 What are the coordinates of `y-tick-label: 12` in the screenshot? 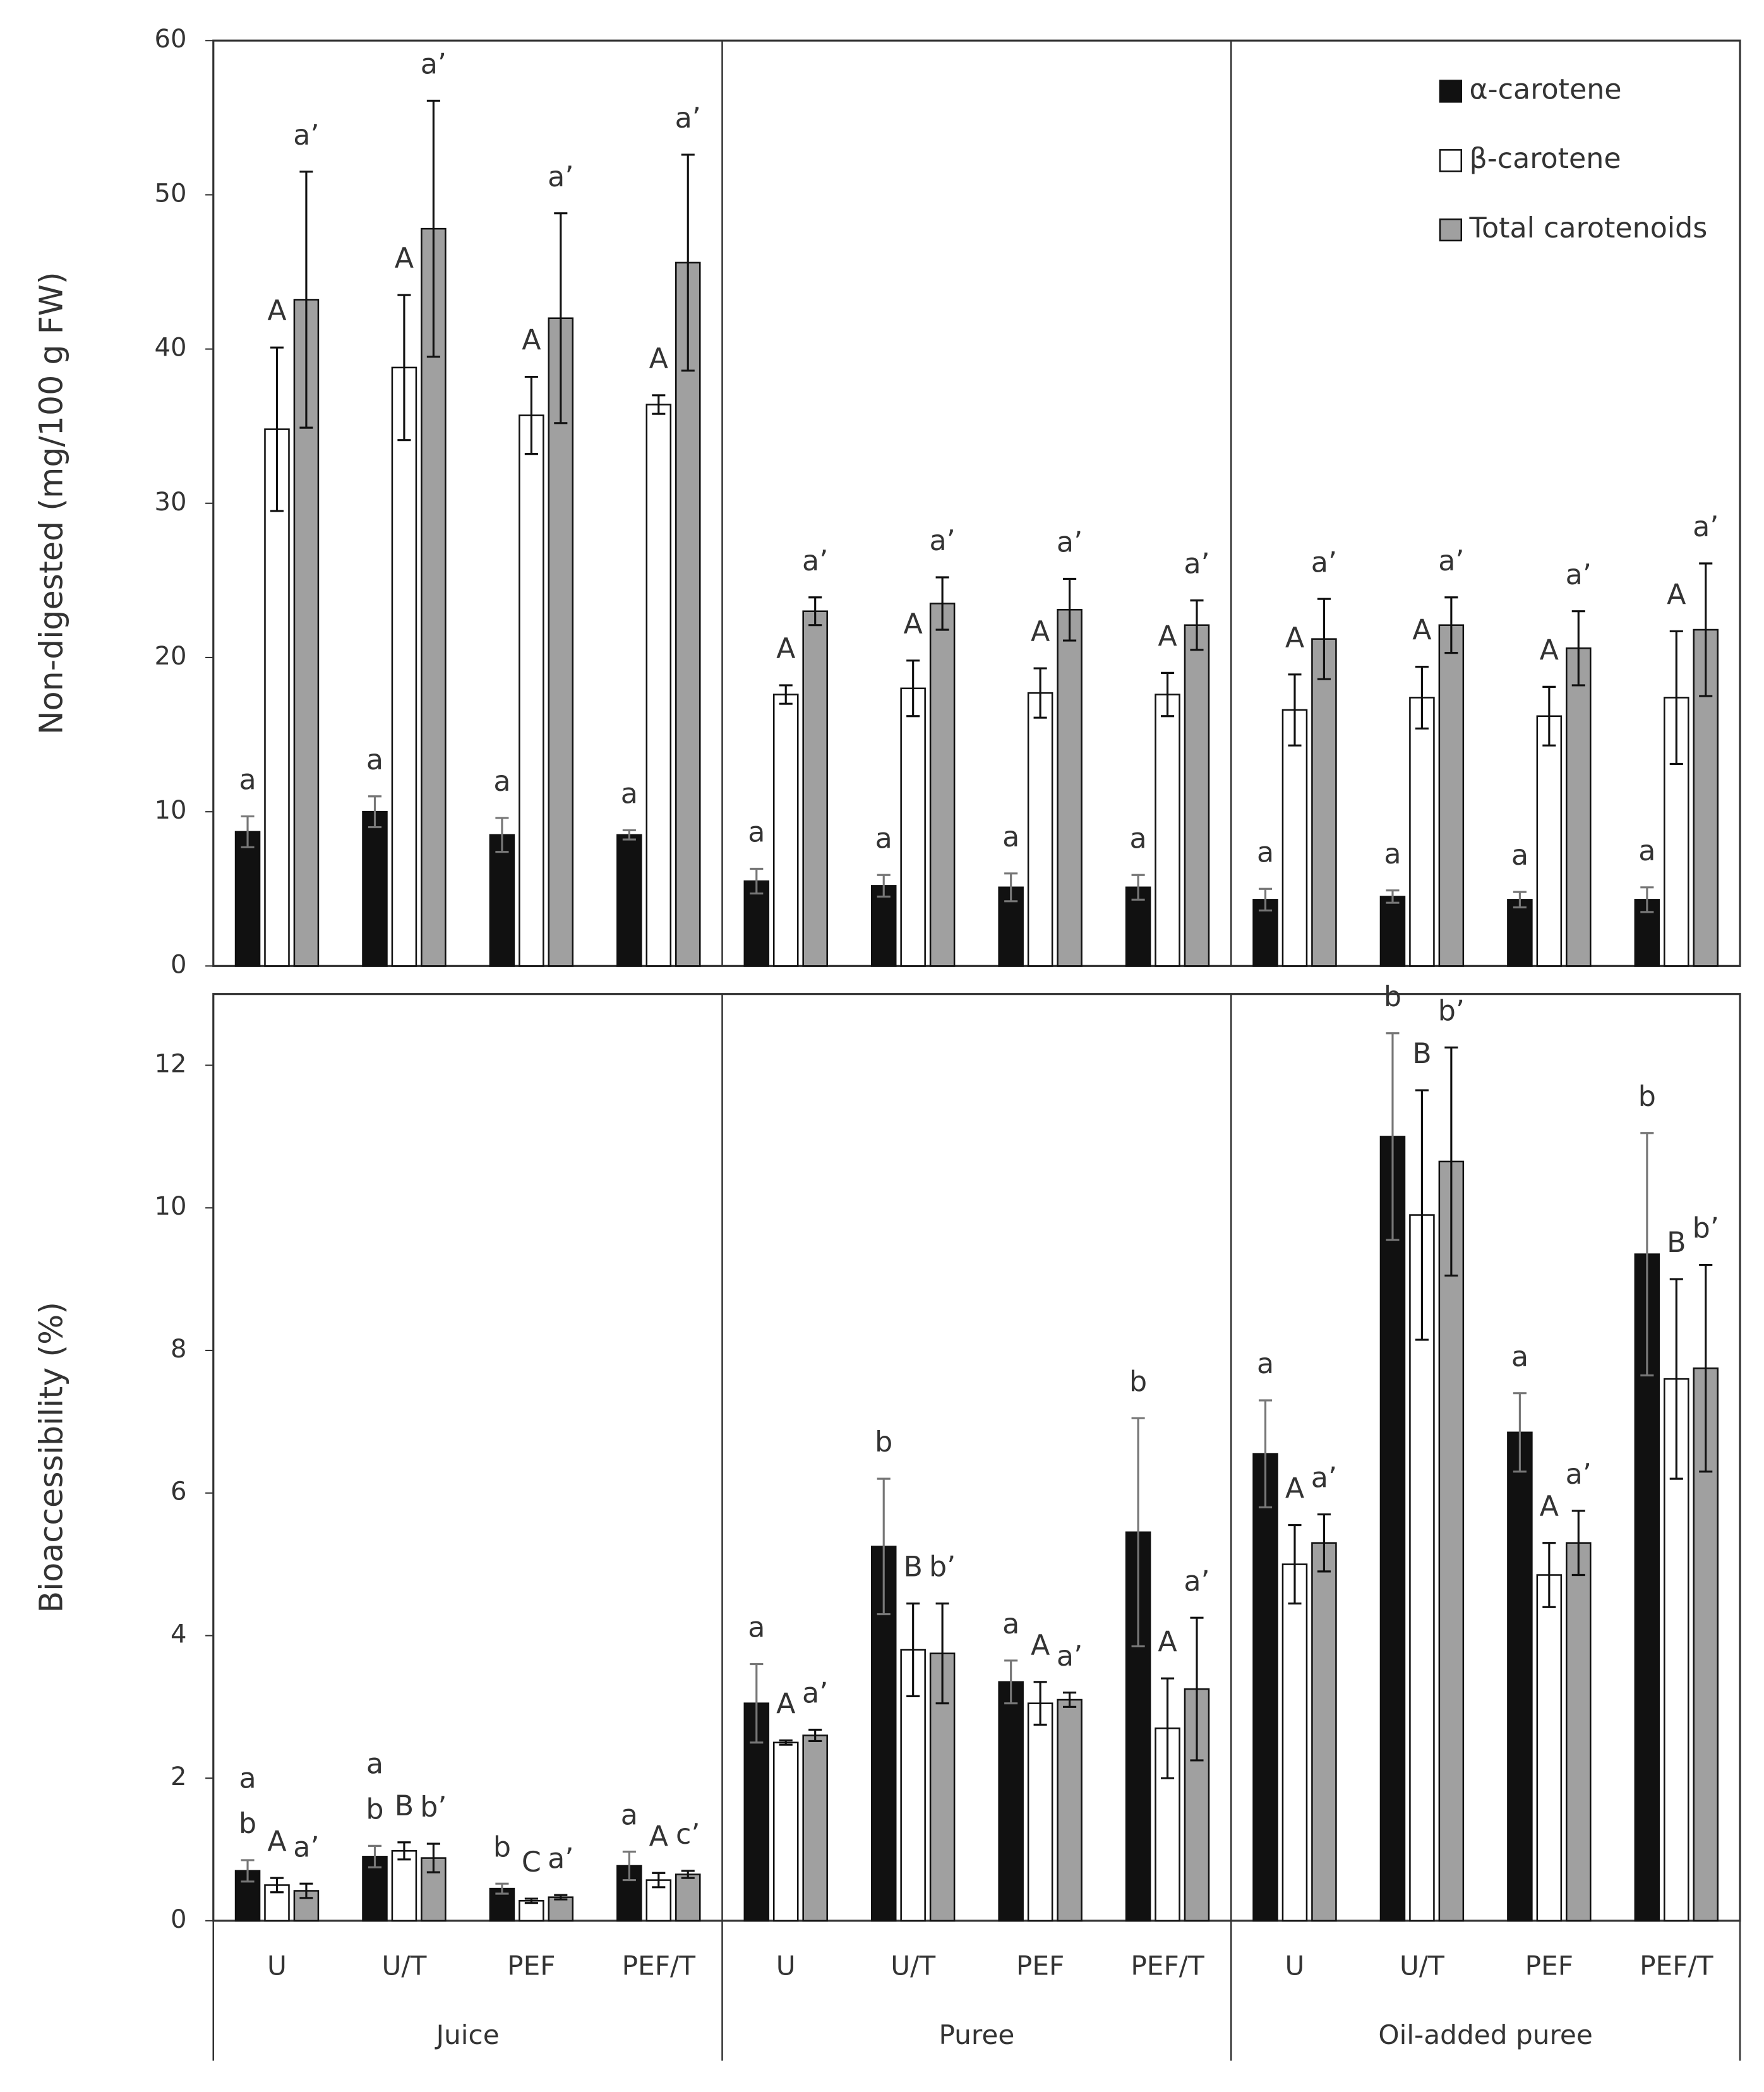 It's located at (171, 1064).